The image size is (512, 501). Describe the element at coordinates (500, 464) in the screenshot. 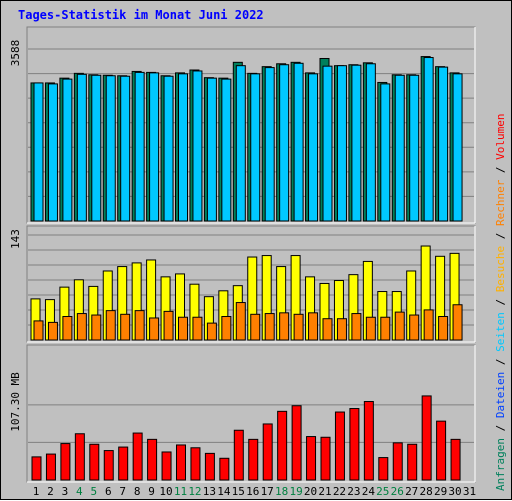

I see `legend-item: Anfragen` at that location.